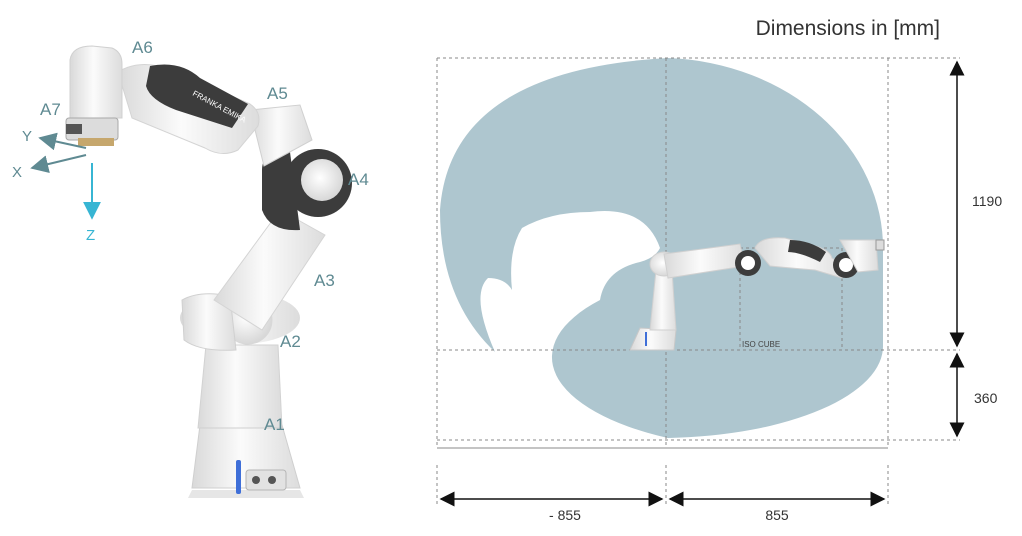  Describe the element at coordinates (50, 109) in the screenshot. I see `joint-label-a7: A7` at that location.